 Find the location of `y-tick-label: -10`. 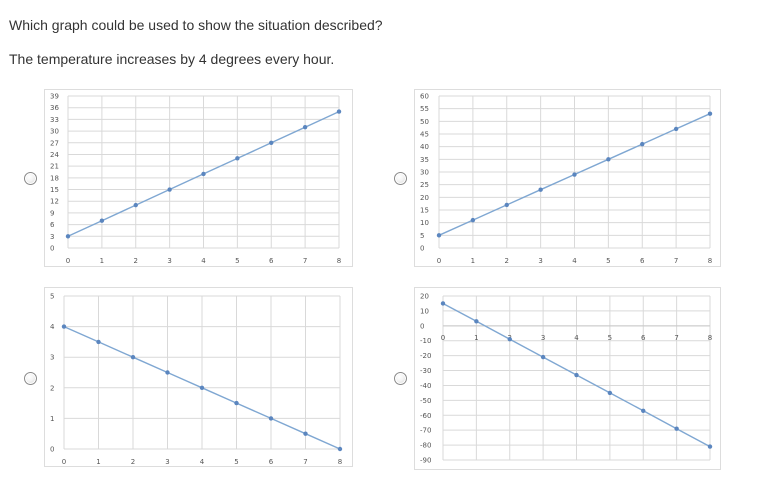

y-tick-label: -10 is located at coordinates (425, 341).